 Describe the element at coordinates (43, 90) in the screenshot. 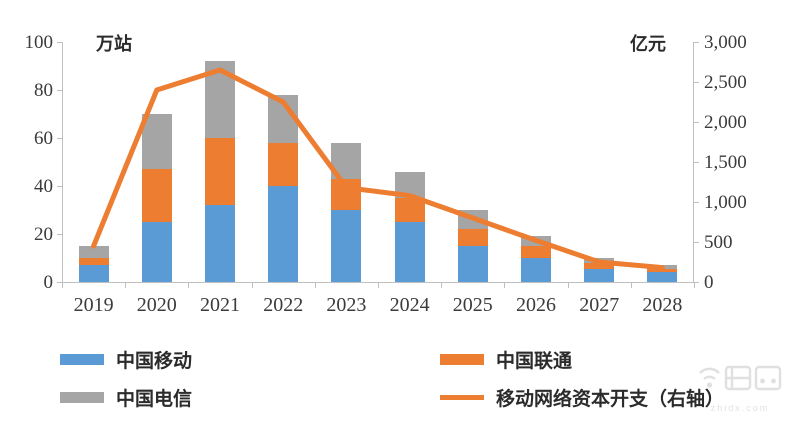

I see `left-axis-tick-label: 80` at that location.